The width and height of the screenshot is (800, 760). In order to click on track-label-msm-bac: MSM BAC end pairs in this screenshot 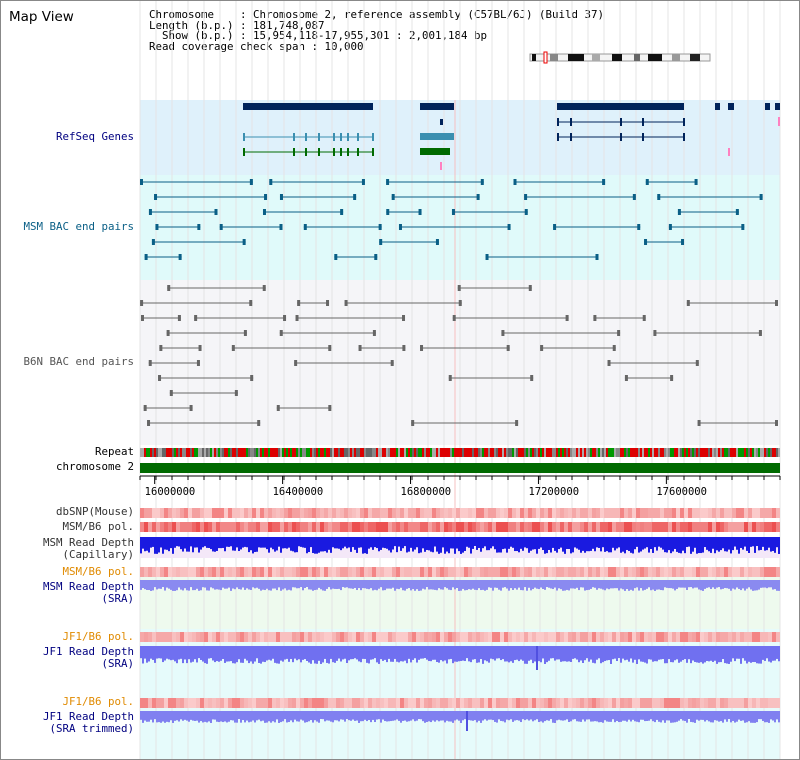, I will do `click(78, 226)`.